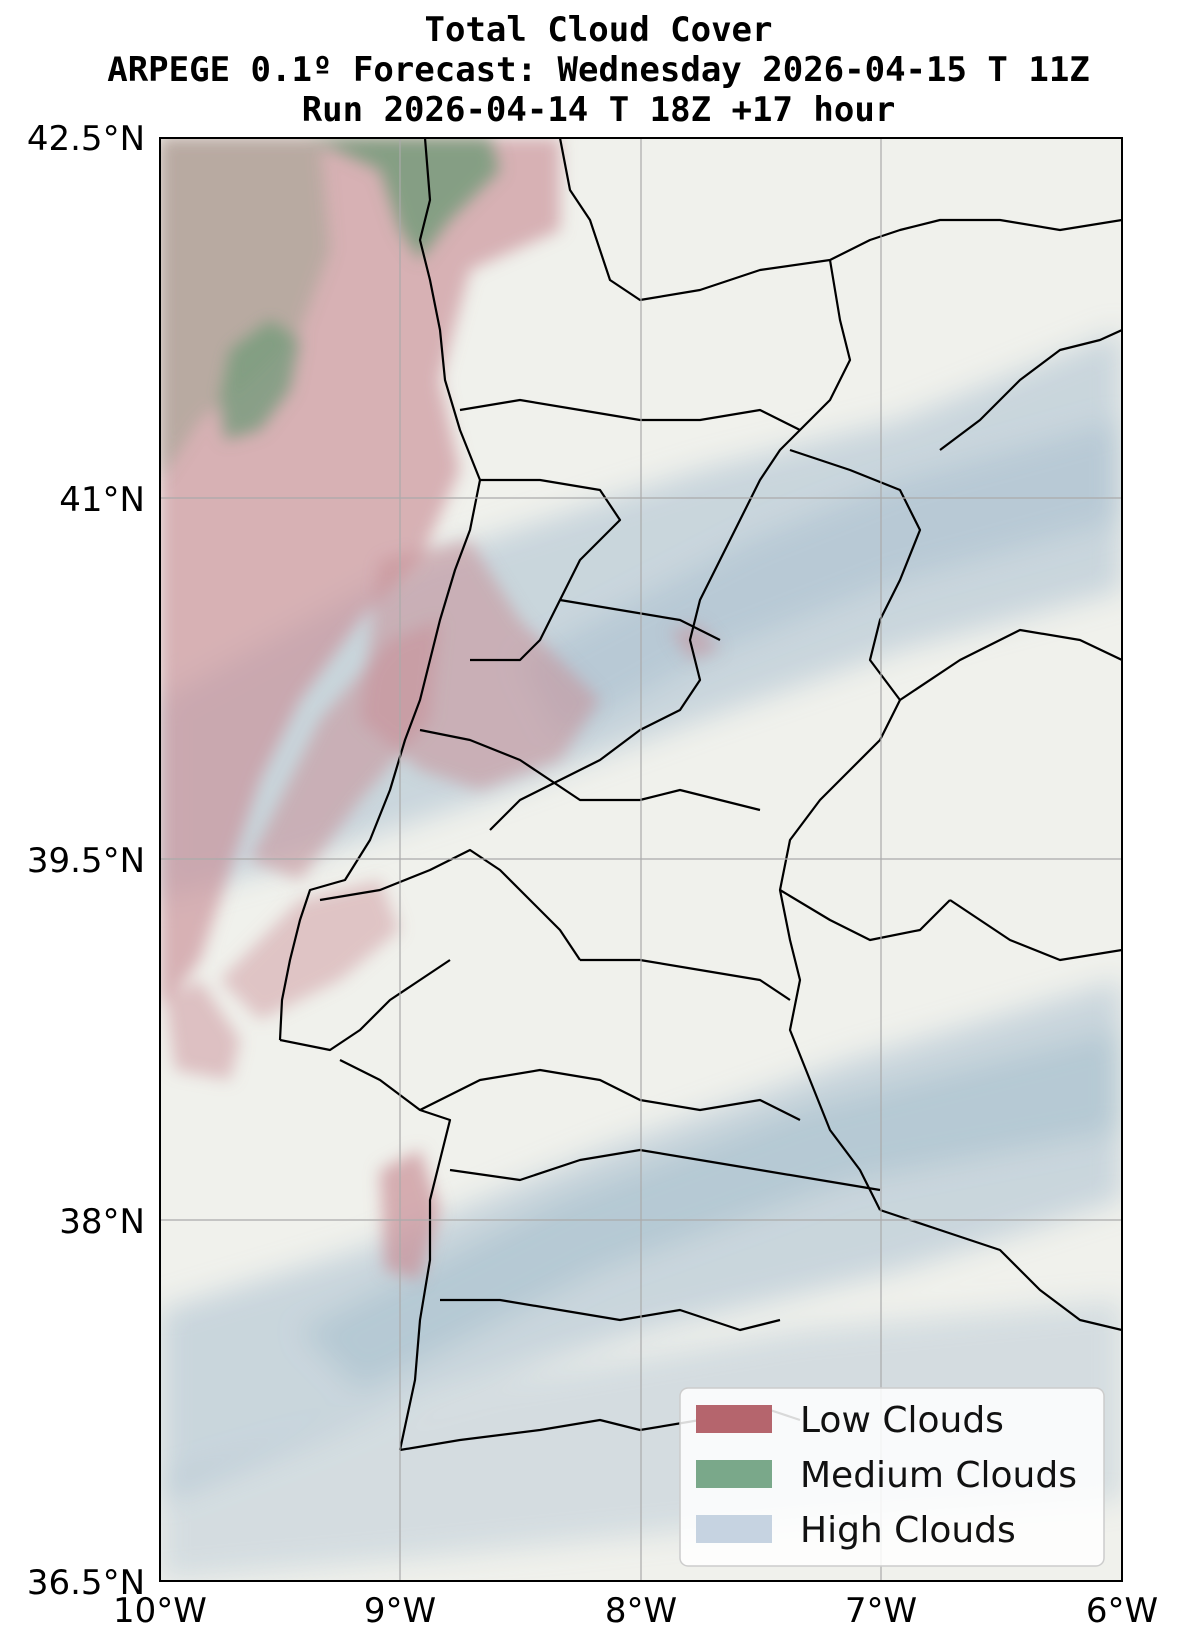 The height and width of the screenshot is (1644, 1197). I want to click on legend-swatch-high, so click(734, 1529).